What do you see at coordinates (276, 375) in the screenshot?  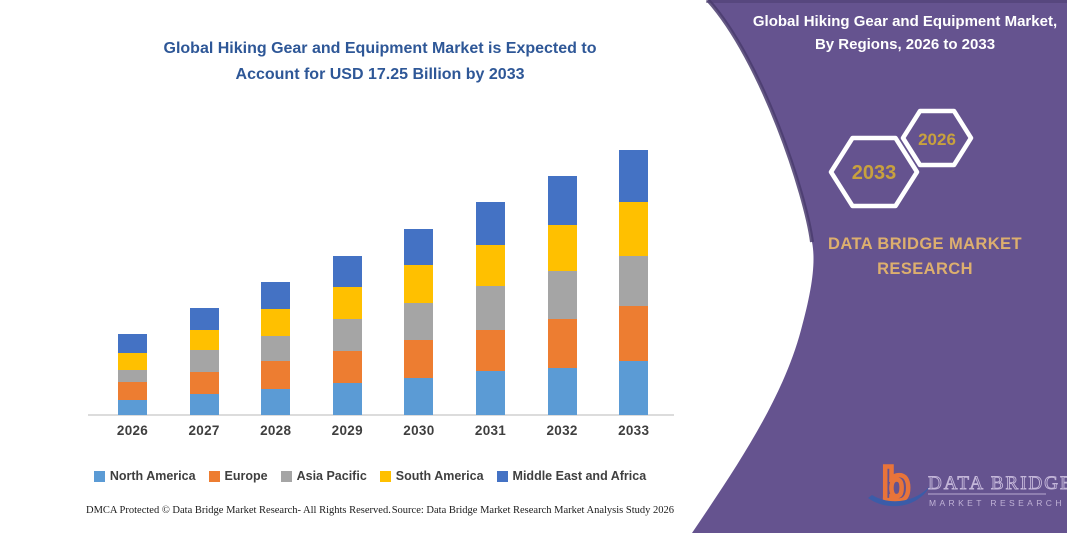 I see `bar-segment-europe-2028` at bounding box center [276, 375].